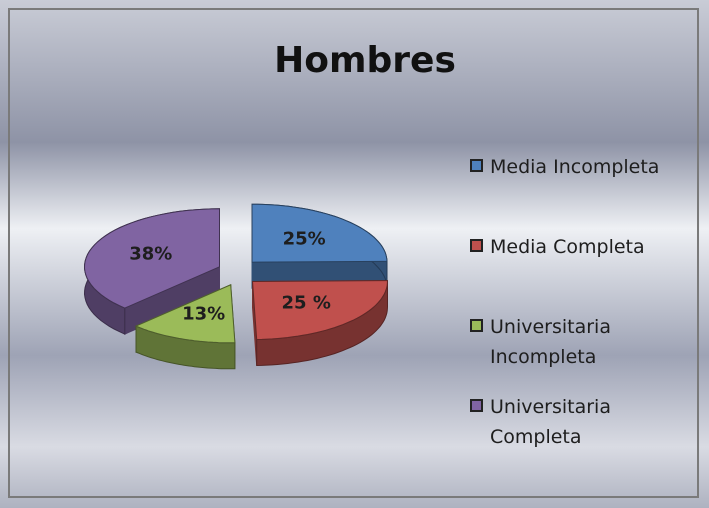  I want to click on data-label: 25 %, so click(306, 303).